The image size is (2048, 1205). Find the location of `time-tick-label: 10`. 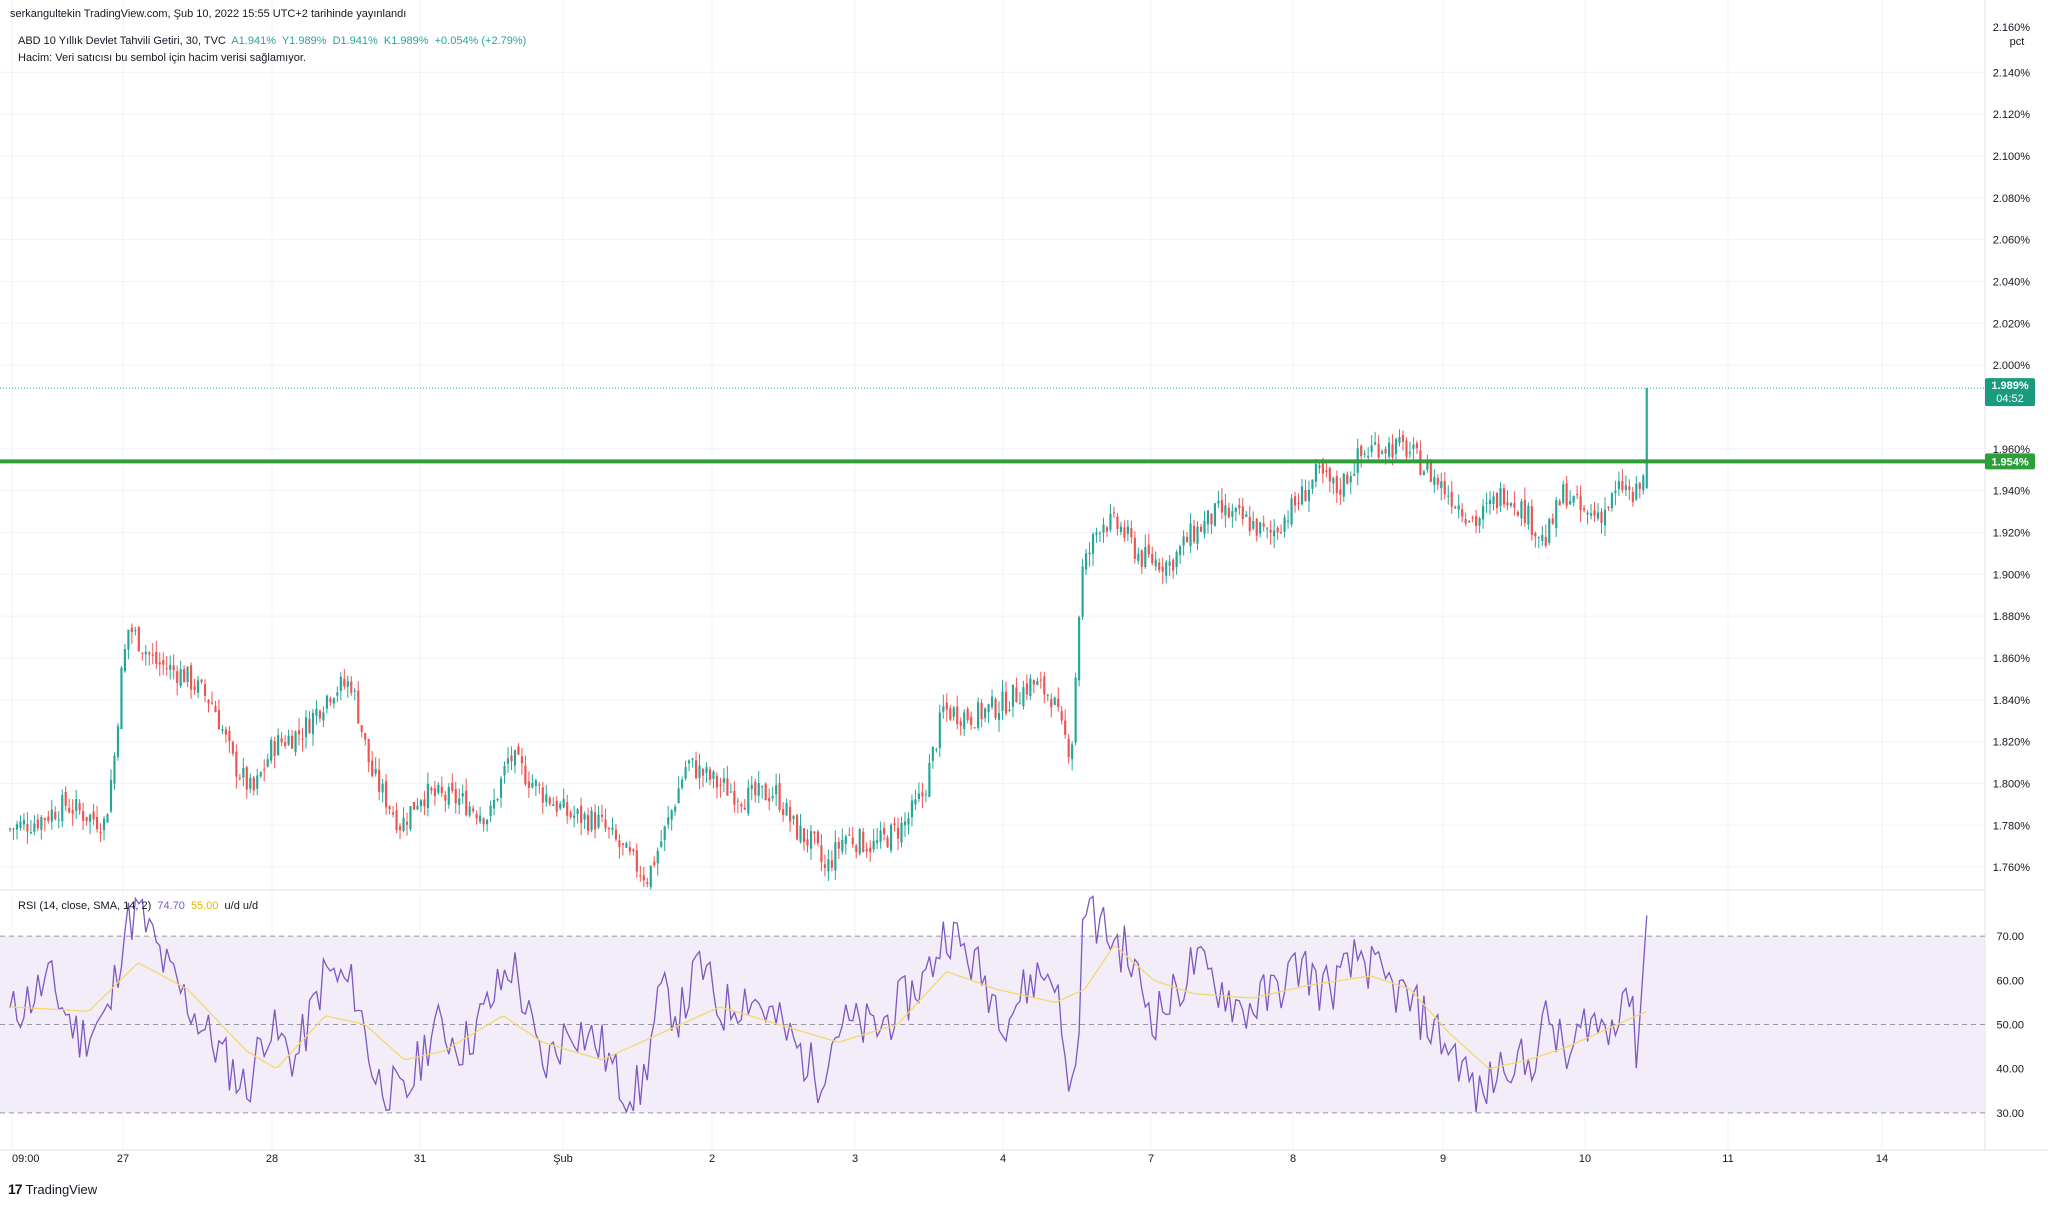

time-tick-label: 10 is located at coordinates (1585, 1159).